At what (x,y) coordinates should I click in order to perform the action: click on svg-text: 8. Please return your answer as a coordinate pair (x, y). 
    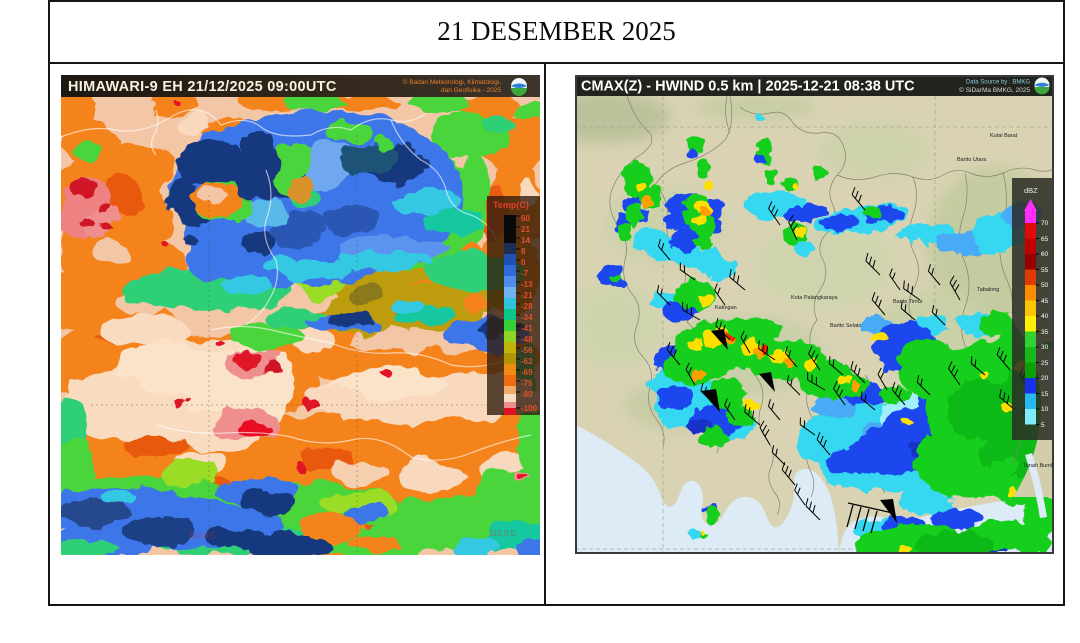
    Looking at the image, I should click on (523, 251).